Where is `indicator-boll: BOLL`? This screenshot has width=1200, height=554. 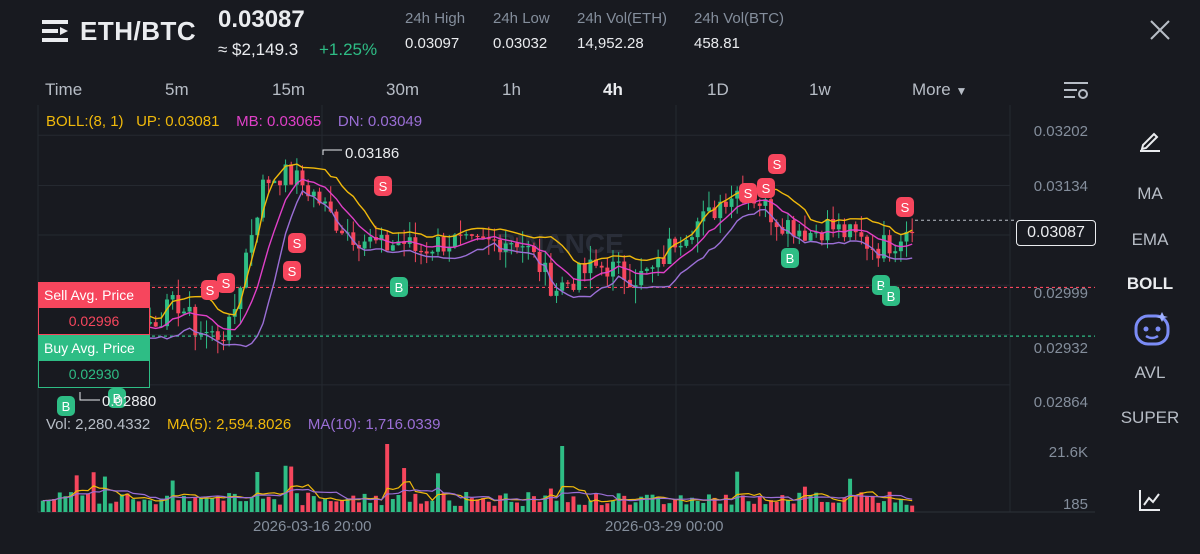 indicator-boll: BOLL is located at coordinates (1150, 283).